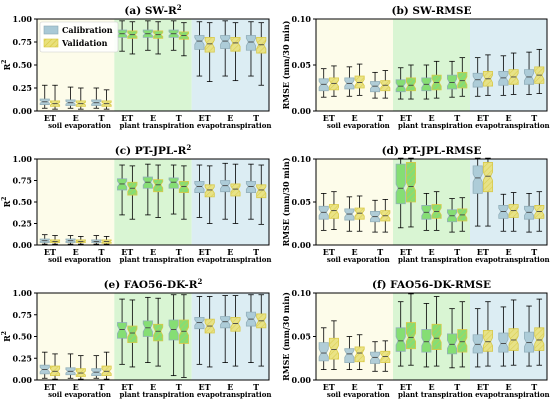 The image size is (550, 405). Describe the element at coordinates (4, 199) in the screenshot. I see `ylabel-superscript: 2` at that location.